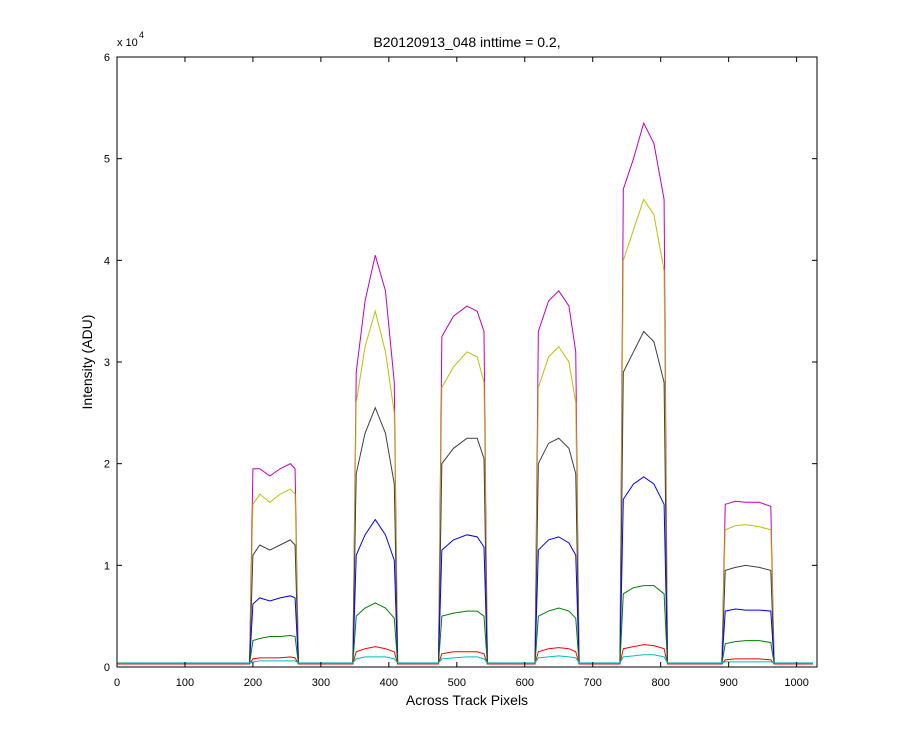  I want to click on y-tick-label: 1, so click(107, 566).